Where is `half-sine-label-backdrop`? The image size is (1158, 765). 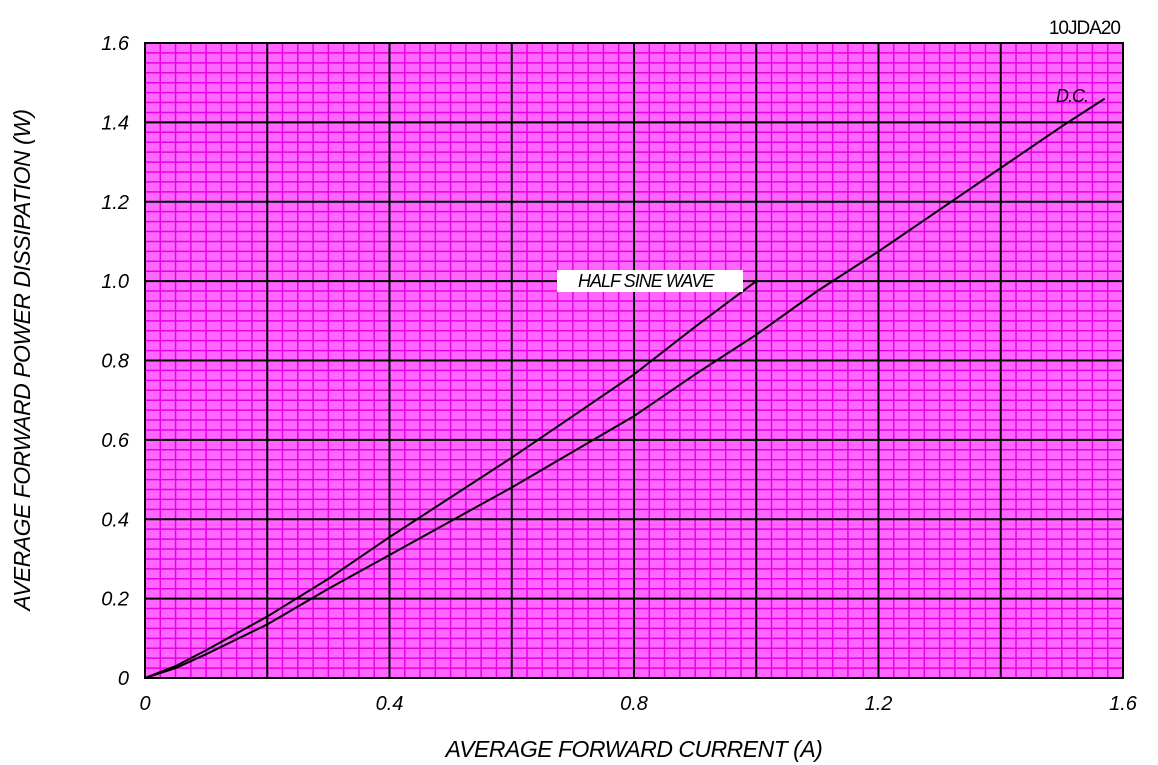 half-sine-label-backdrop is located at coordinates (650, 281).